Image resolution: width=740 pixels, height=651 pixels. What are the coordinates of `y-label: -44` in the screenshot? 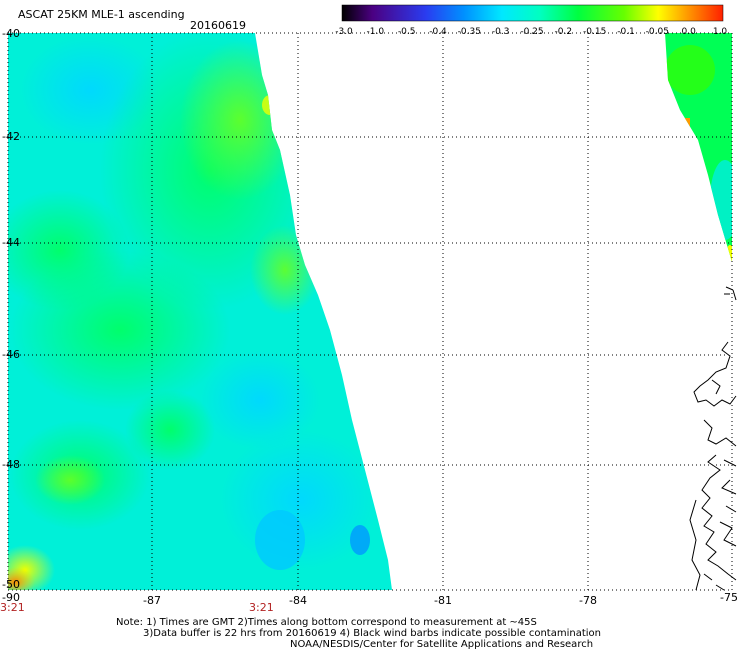 It's located at (11, 242).